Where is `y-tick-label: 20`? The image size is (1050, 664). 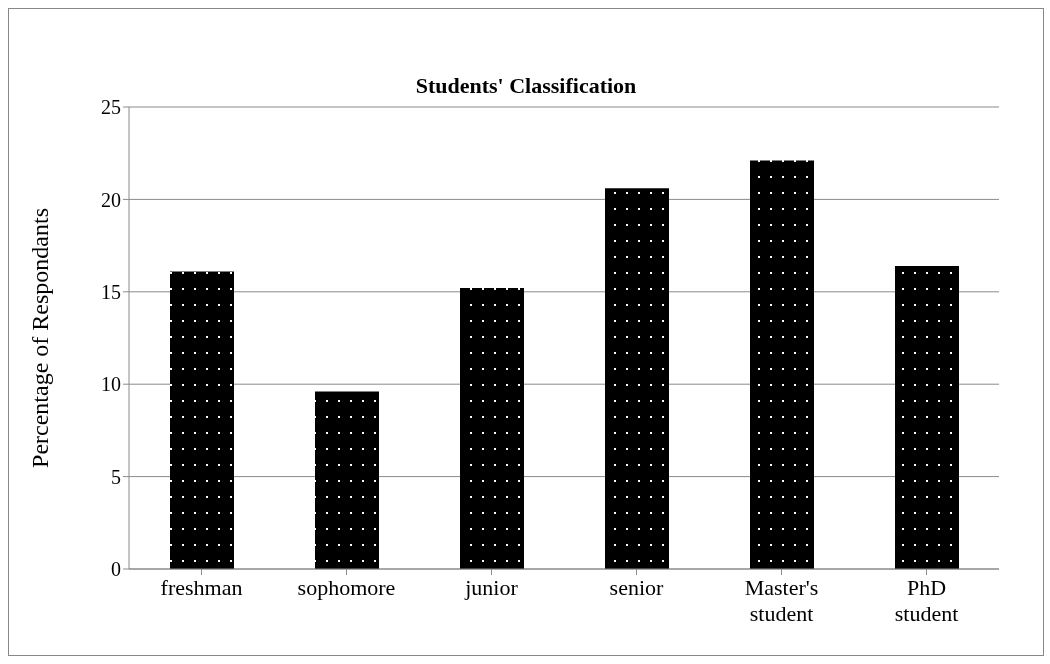 y-tick-label: 20 is located at coordinates (111, 199).